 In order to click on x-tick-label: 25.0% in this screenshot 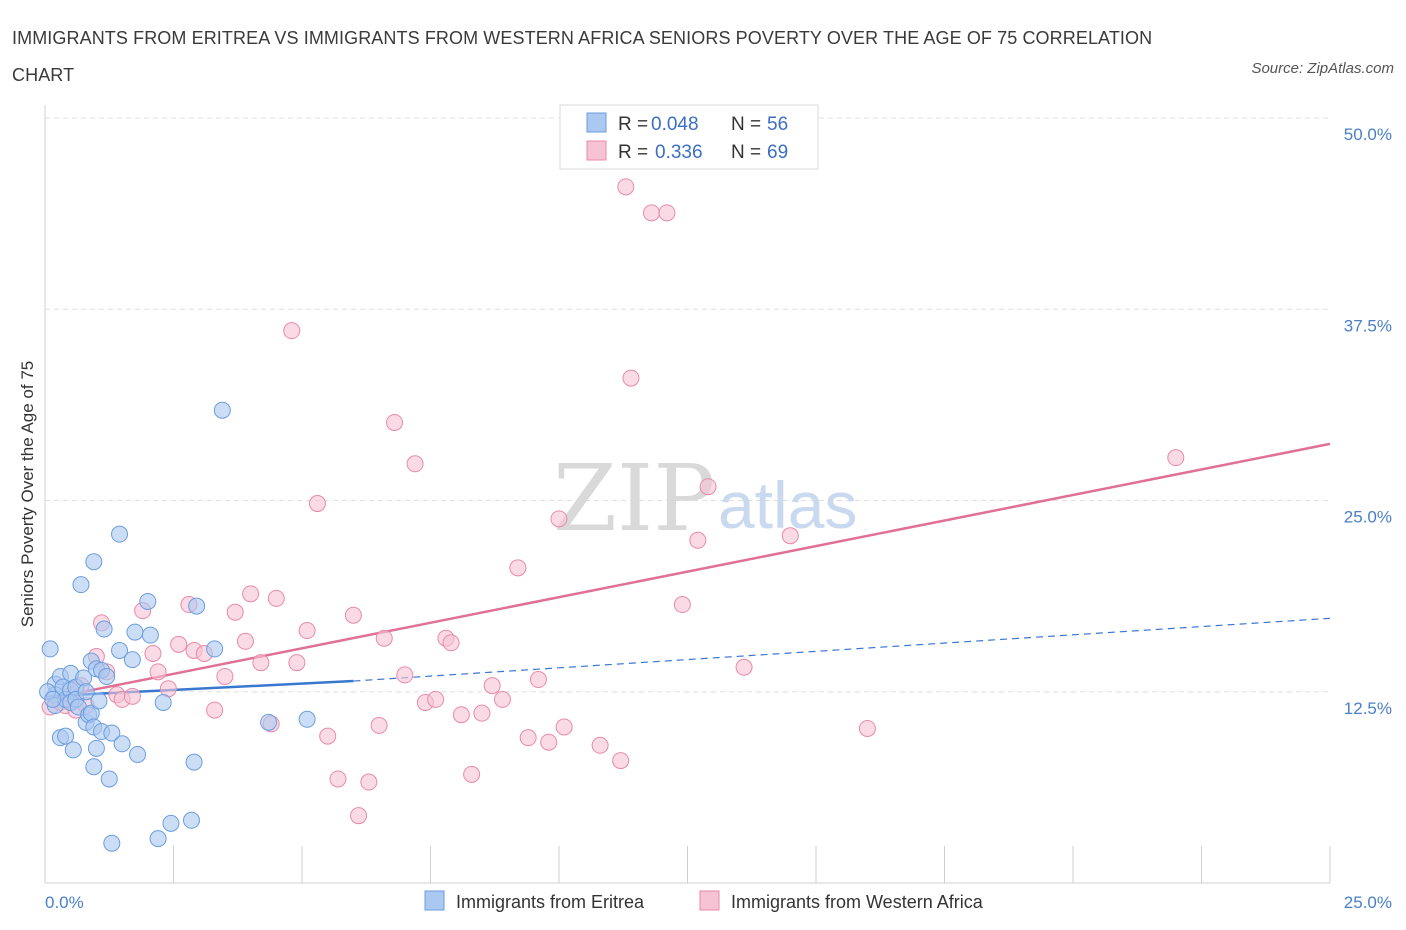, I will do `click(1368, 902)`.